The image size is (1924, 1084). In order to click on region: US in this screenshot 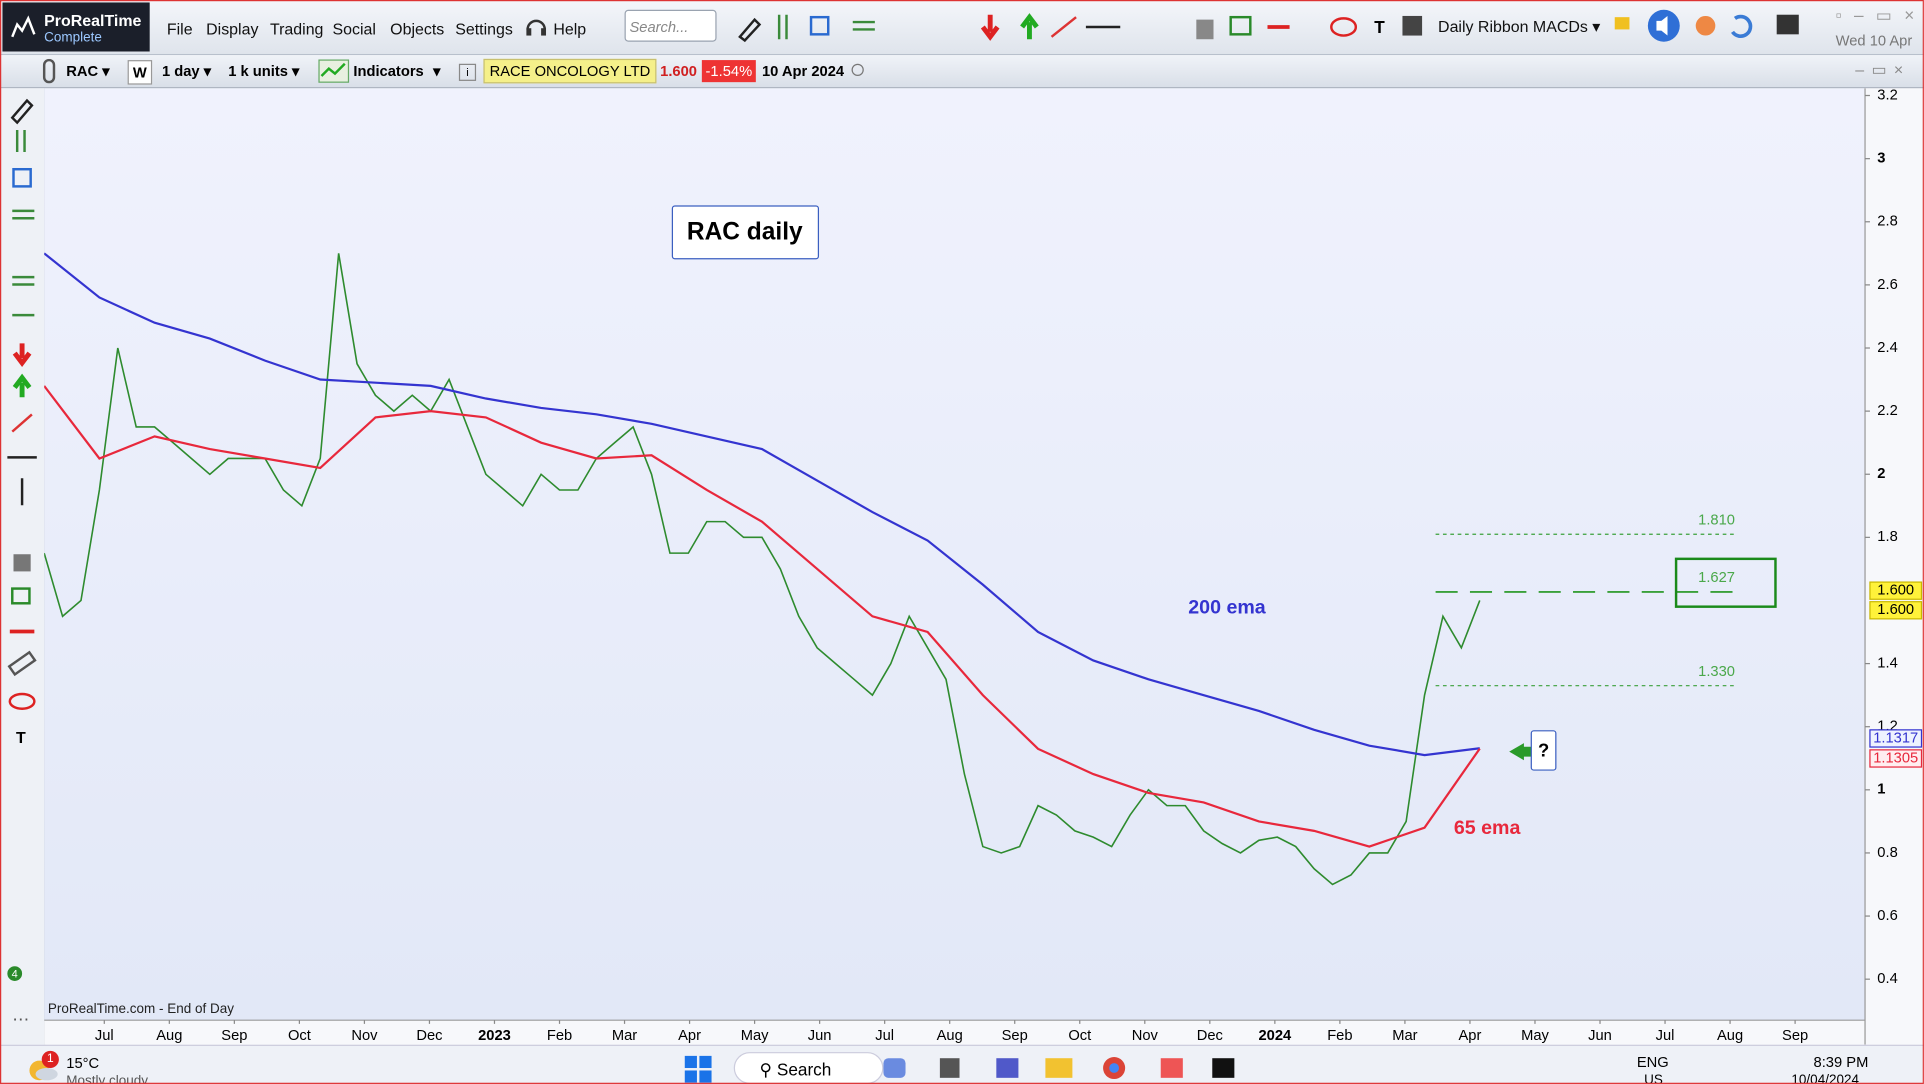, I will do `click(1653, 1078)`.